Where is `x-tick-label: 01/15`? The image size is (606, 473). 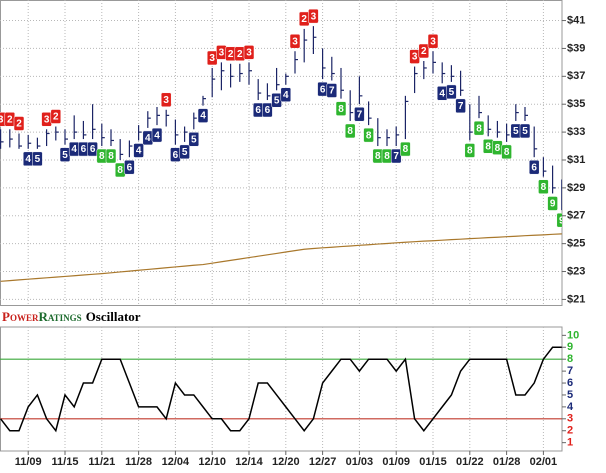 x-tick-label: 01/15 is located at coordinates (433, 462).